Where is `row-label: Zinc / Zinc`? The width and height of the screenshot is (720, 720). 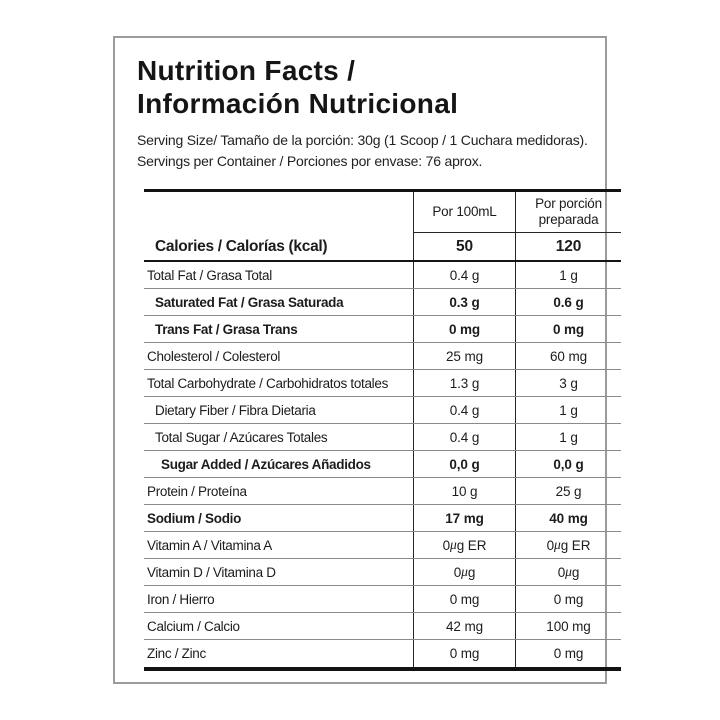 row-label: Zinc / Zinc is located at coordinates (176, 653).